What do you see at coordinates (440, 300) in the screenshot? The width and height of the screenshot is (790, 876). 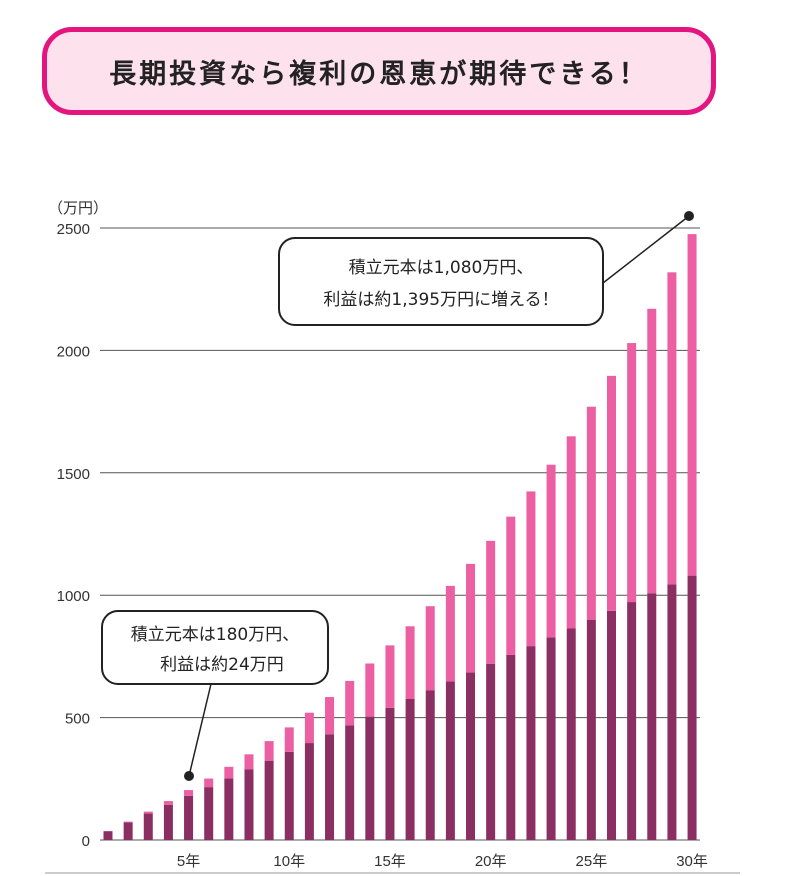 I see `callout-30-line2: 利益は約1,395万円に増える！` at bounding box center [440, 300].